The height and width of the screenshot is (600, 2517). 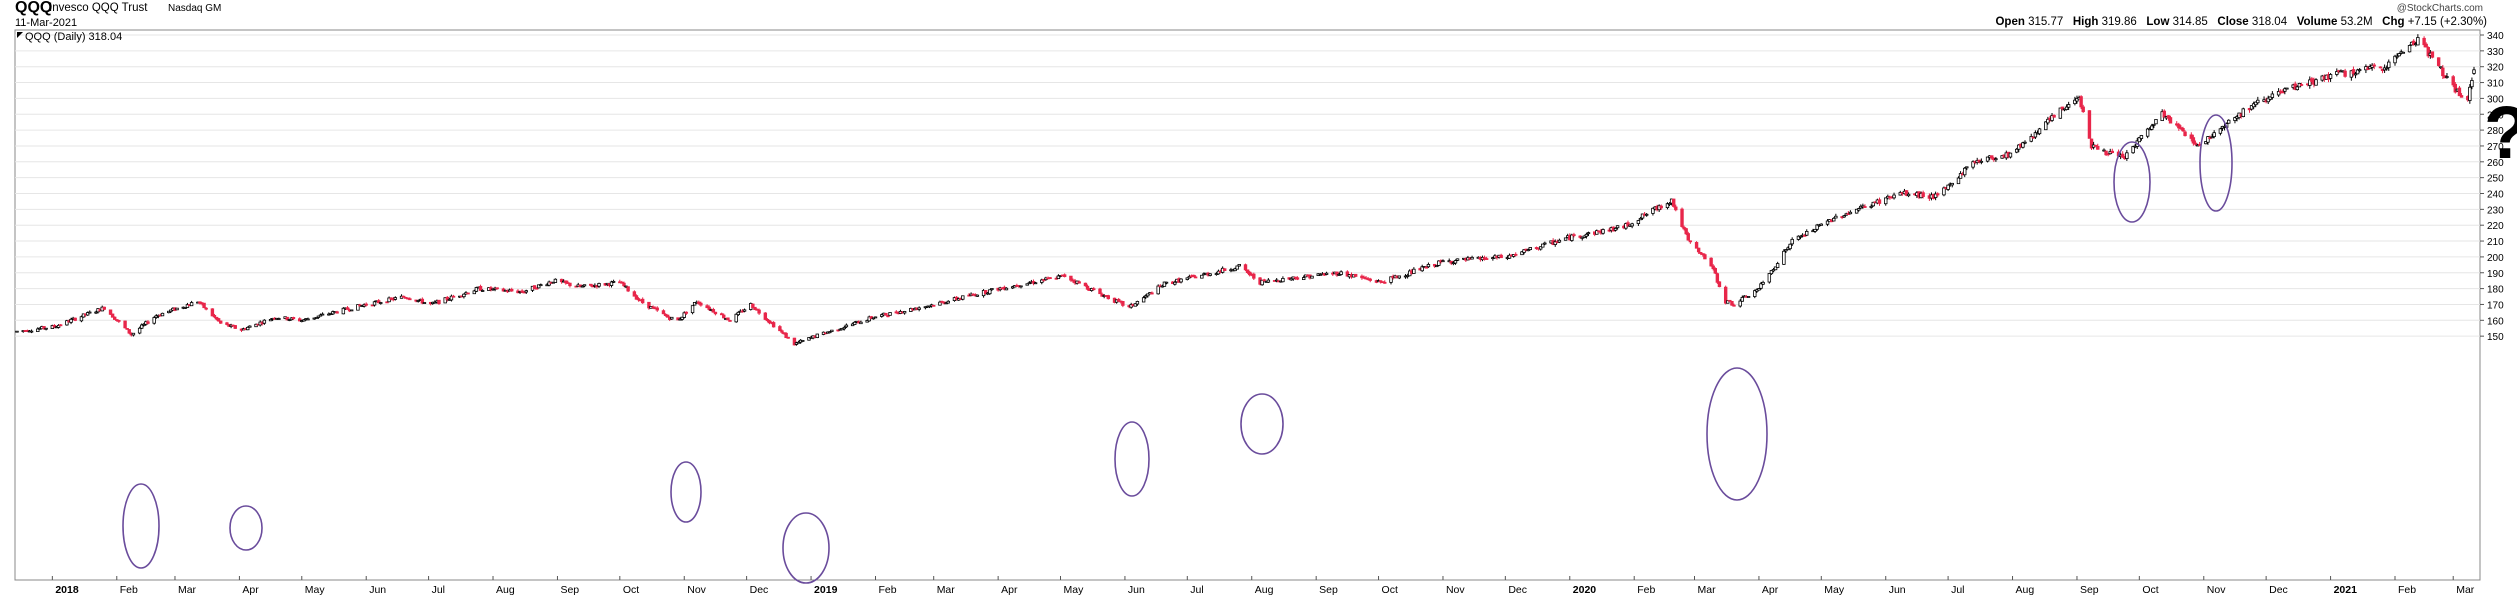 What do you see at coordinates (2439, 8) in the screenshot?
I see `copyright: @StockCharts.com` at bounding box center [2439, 8].